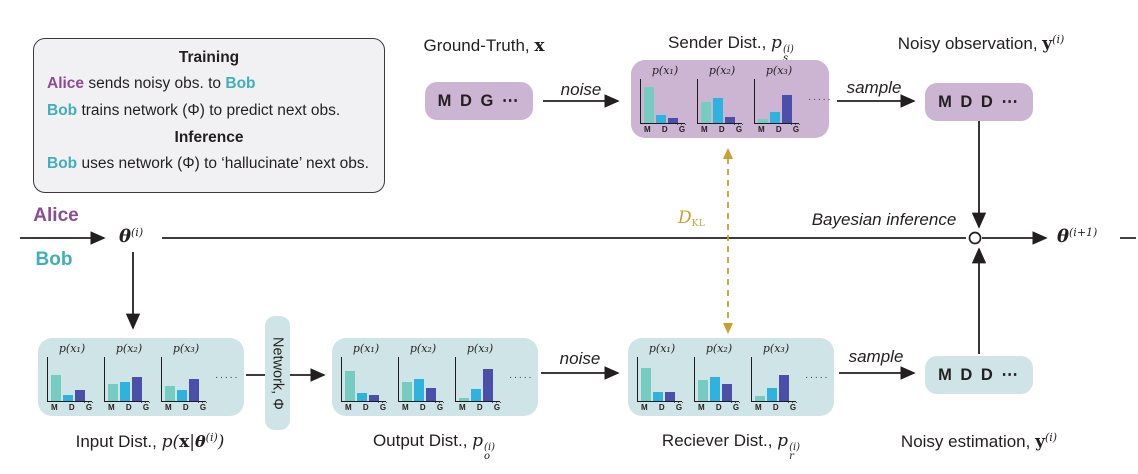  I want to click on math-subsup: (i) s, so click(788, 54).